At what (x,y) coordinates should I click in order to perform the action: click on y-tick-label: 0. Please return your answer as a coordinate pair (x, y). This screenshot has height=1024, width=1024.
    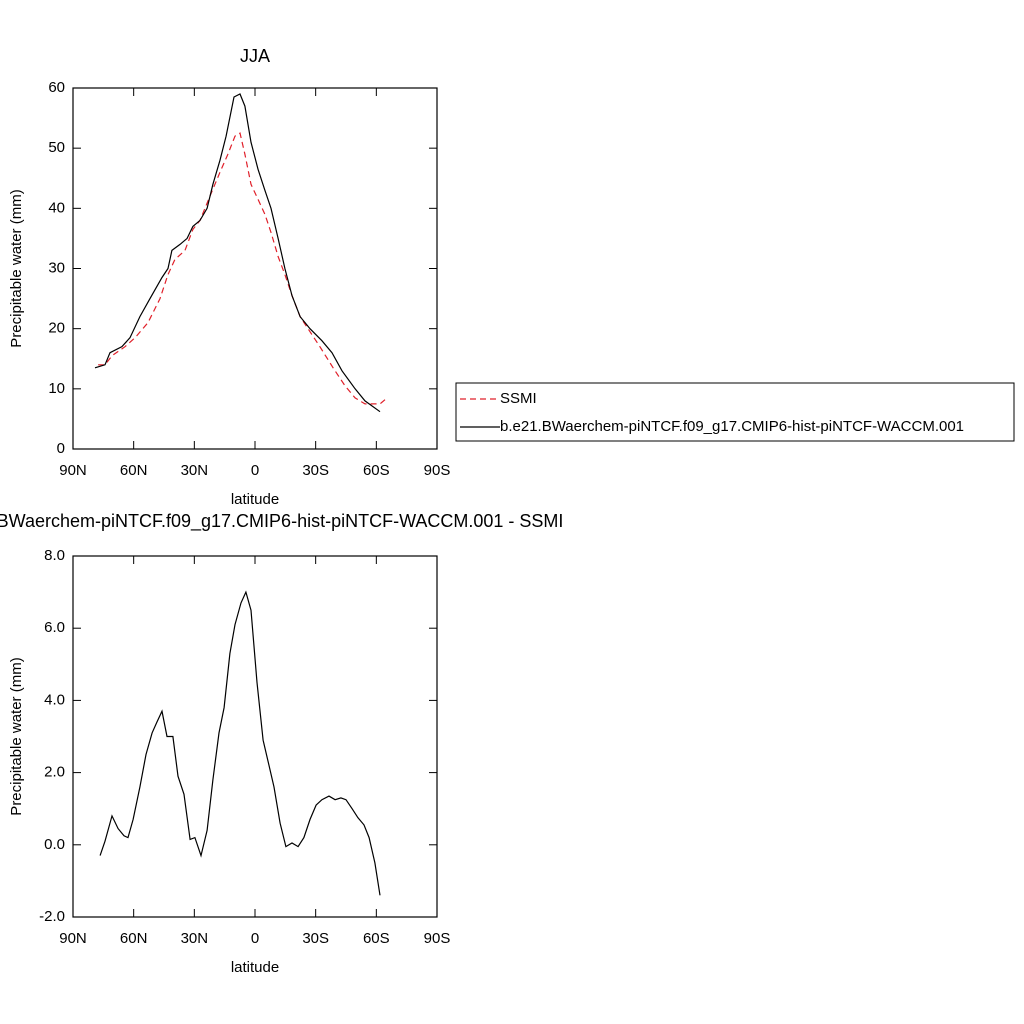
    Looking at the image, I should click on (61, 448).